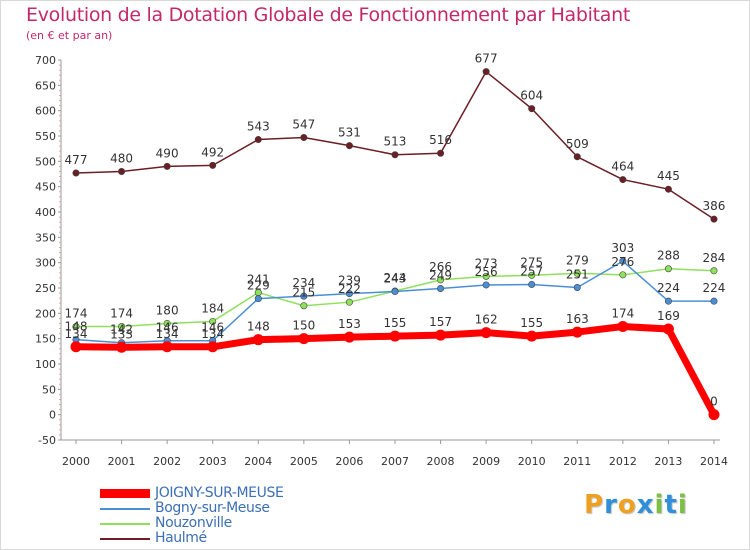 The height and width of the screenshot is (550, 750). I want to click on data-label-haulm-: 513, so click(395, 142).